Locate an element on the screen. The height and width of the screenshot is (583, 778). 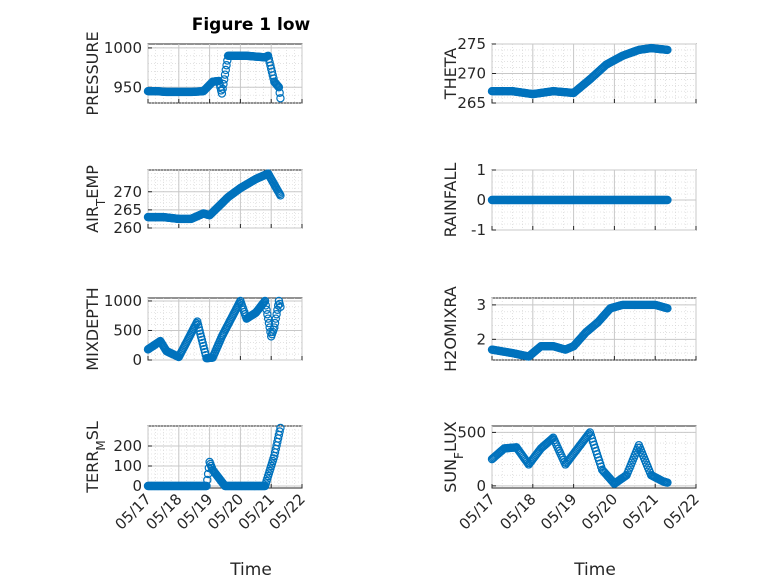
x-axis-label-right: Time is located at coordinates (594, 570).